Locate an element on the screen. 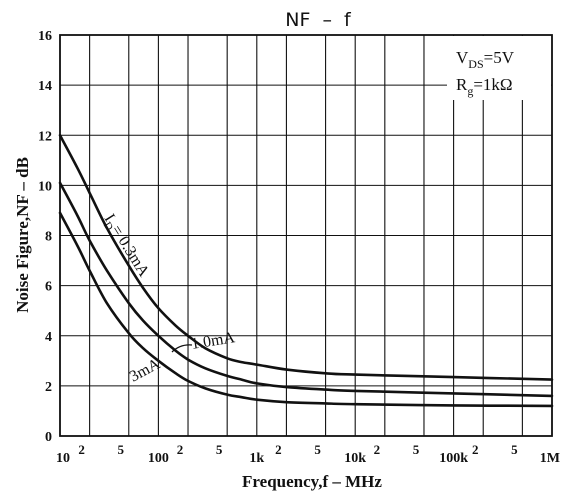 The width and height of the screenshot is (565, 501). curve-label-1-0ma: 1.0mA is located at coordinates (213, 341).